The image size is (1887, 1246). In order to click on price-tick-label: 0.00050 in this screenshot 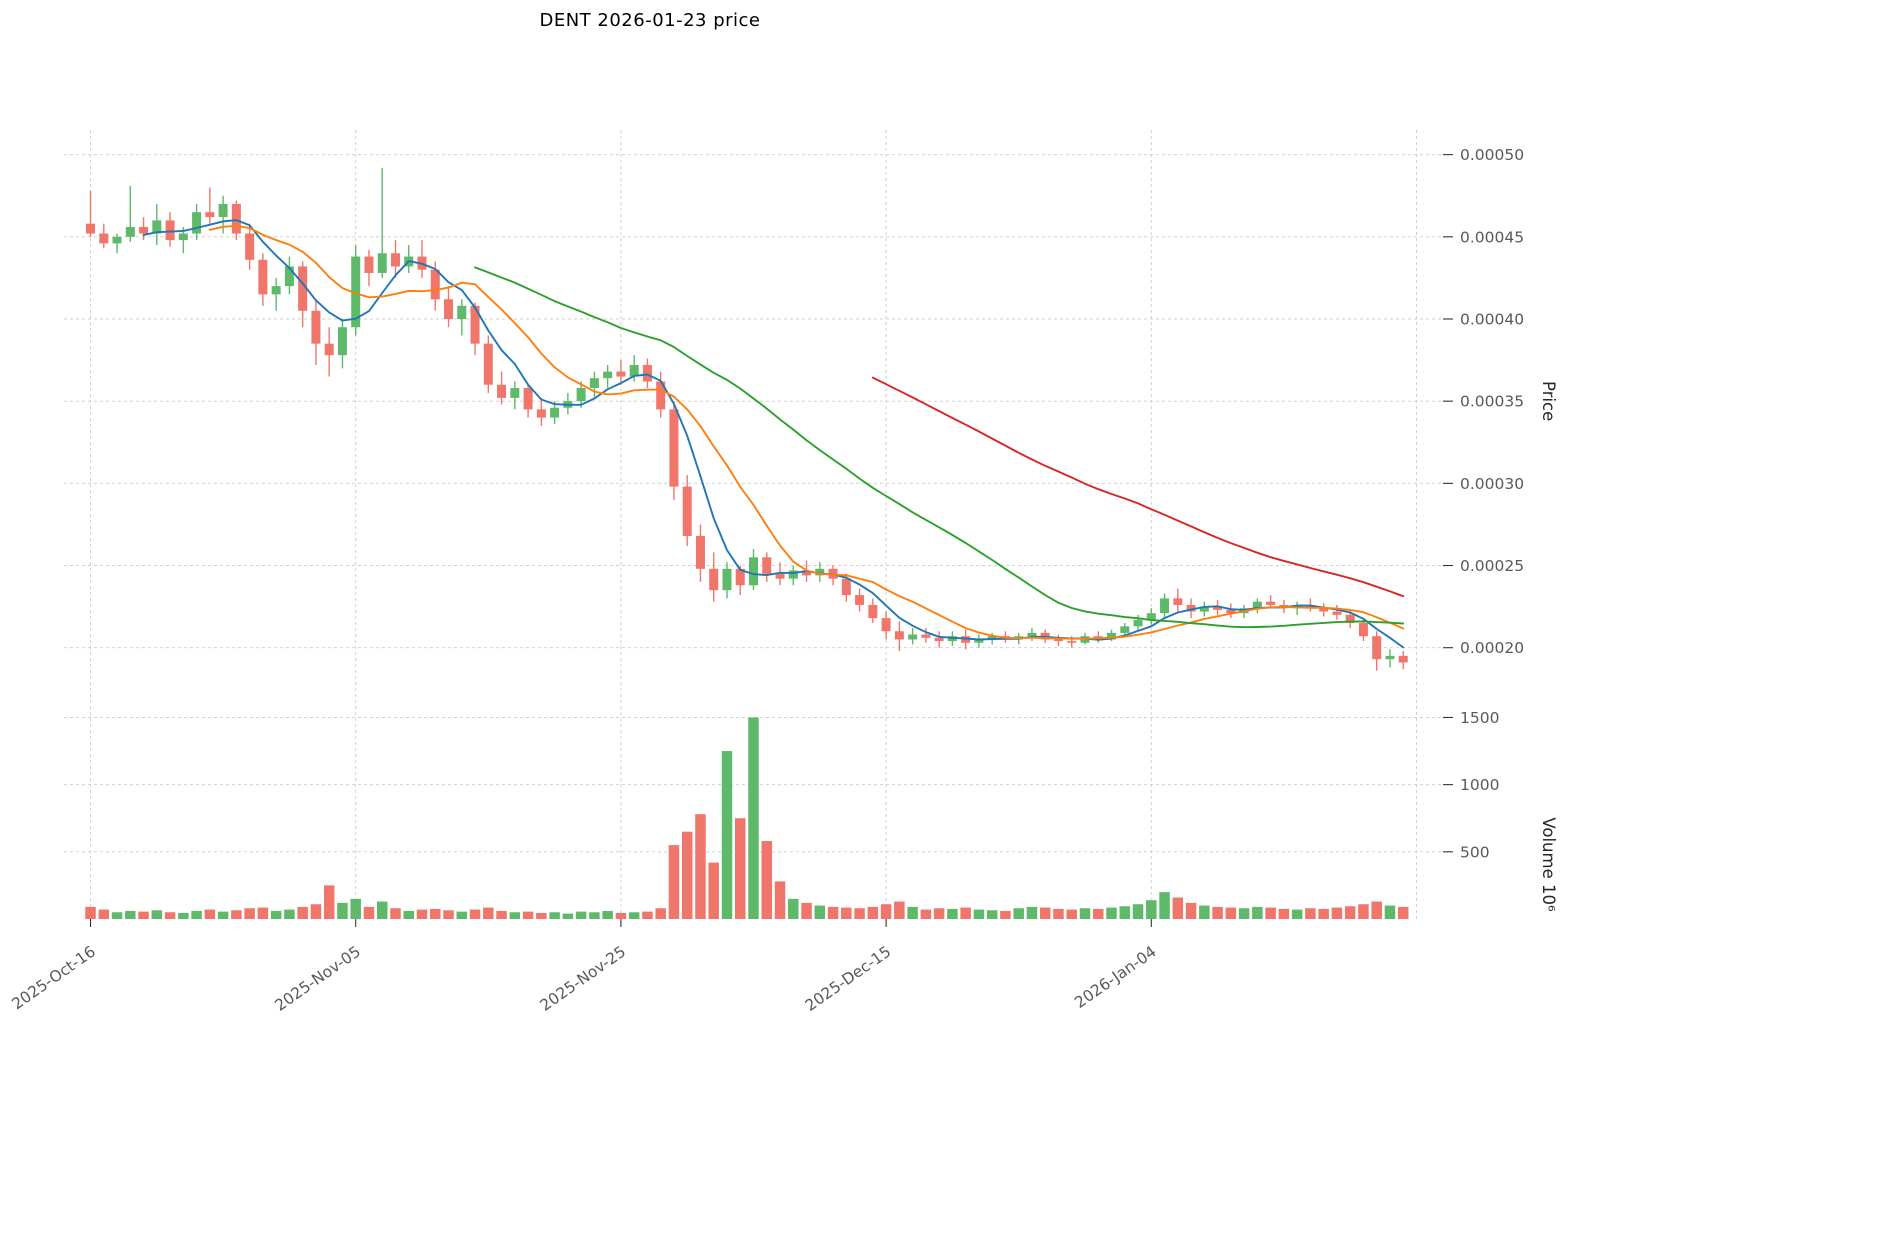, I will do `click(1492, 155)`.